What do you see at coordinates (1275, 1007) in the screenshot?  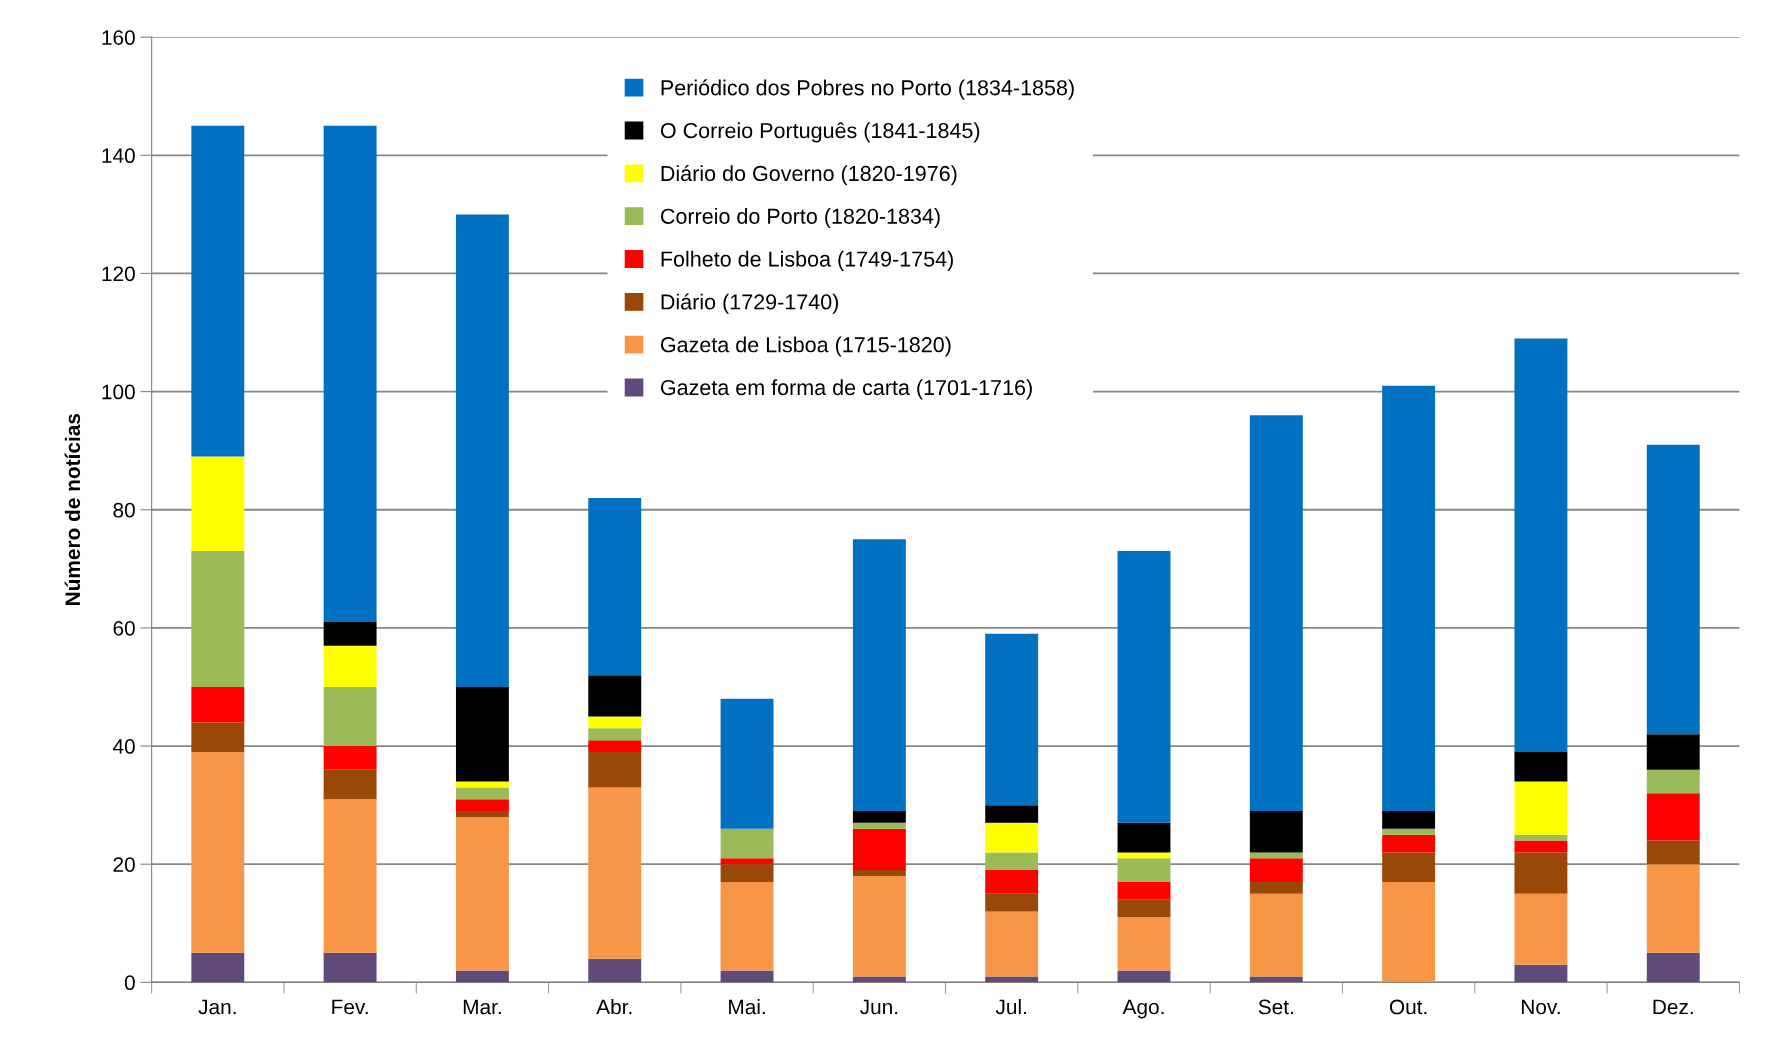 I see `x-tick-label: Set.` at bounding box center [1275, 1007].